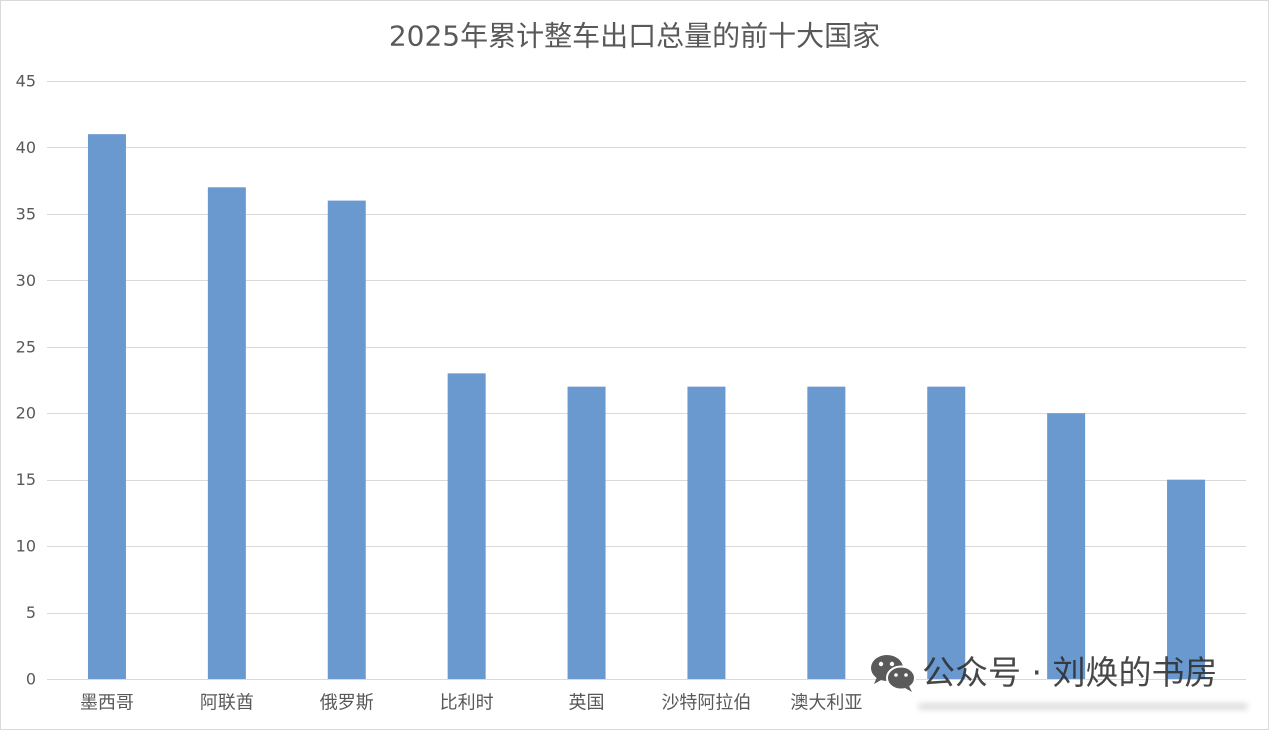  Describe the element at coordinates (26, 81) in the screenshot. I see `y-tick-label: 45` at that location.